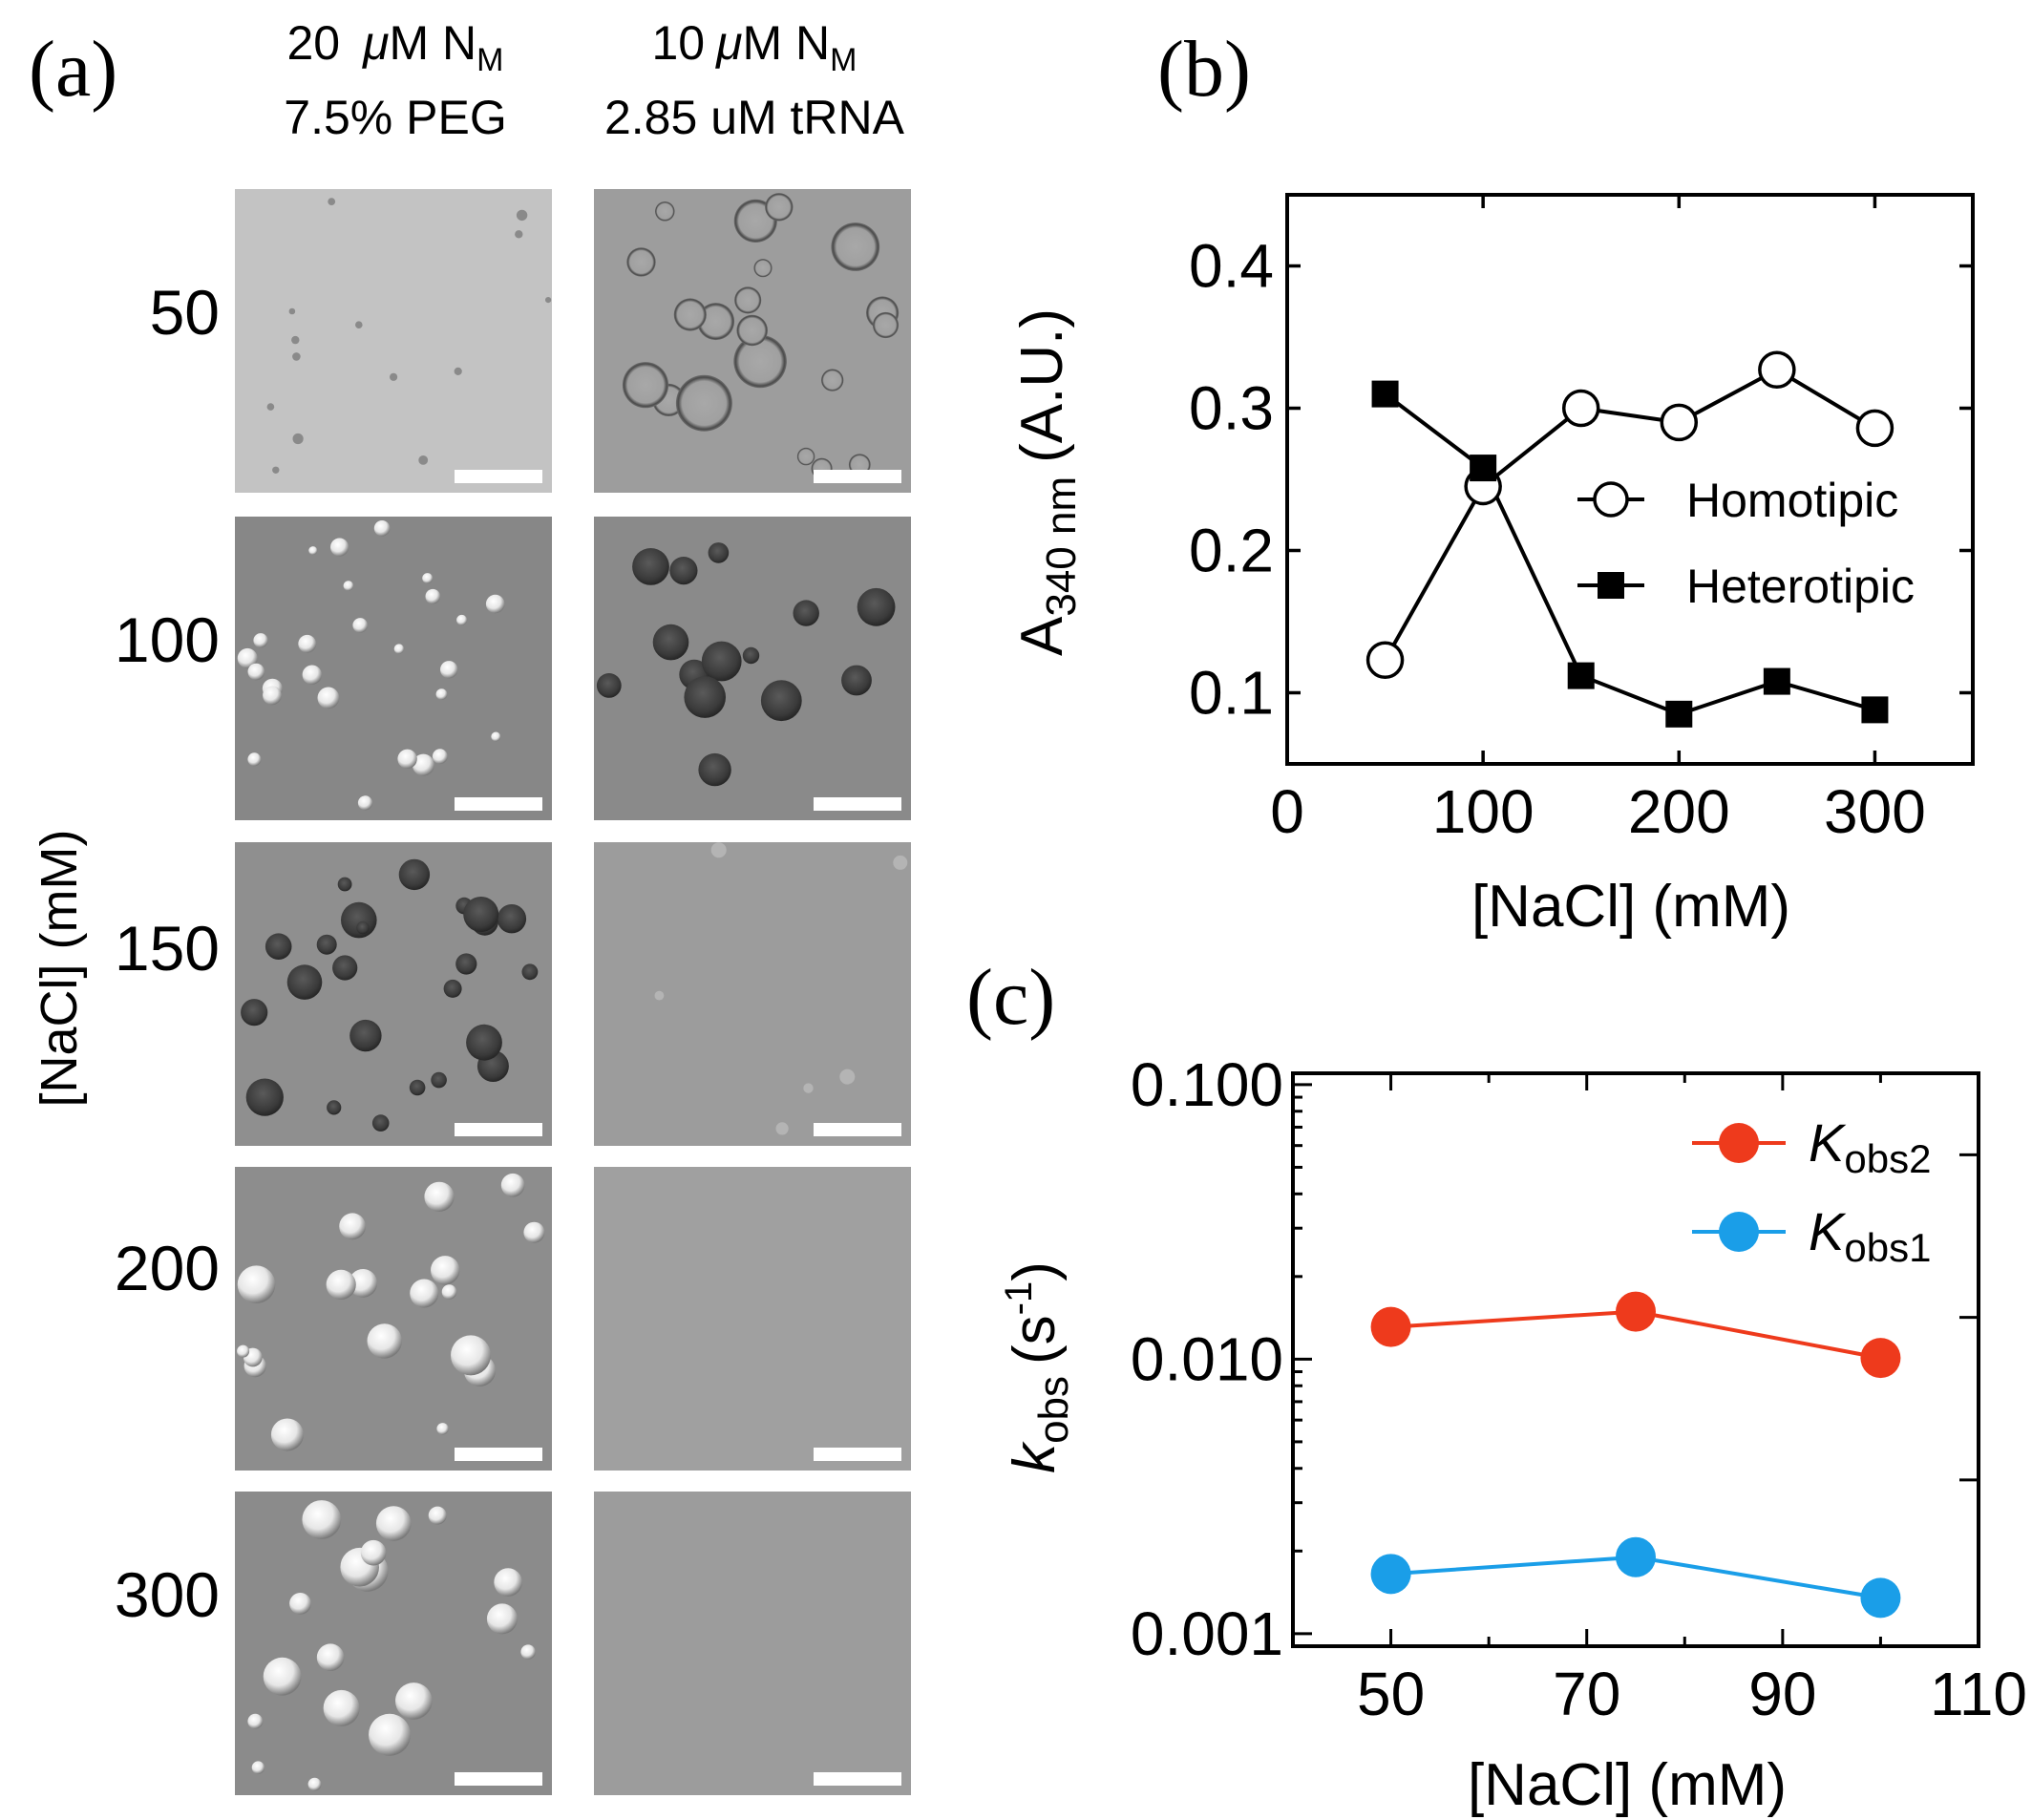 Image resolution: width=2032 pixels, height=1820 pixels. I want to click on micrograph-150-col2, so click(752, 994).